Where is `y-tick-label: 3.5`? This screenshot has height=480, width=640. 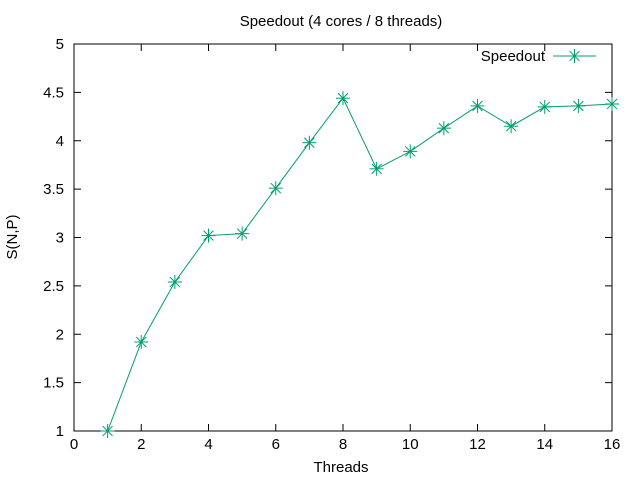 y-tick-label: 3.5 is located at coordinates (53, 189).